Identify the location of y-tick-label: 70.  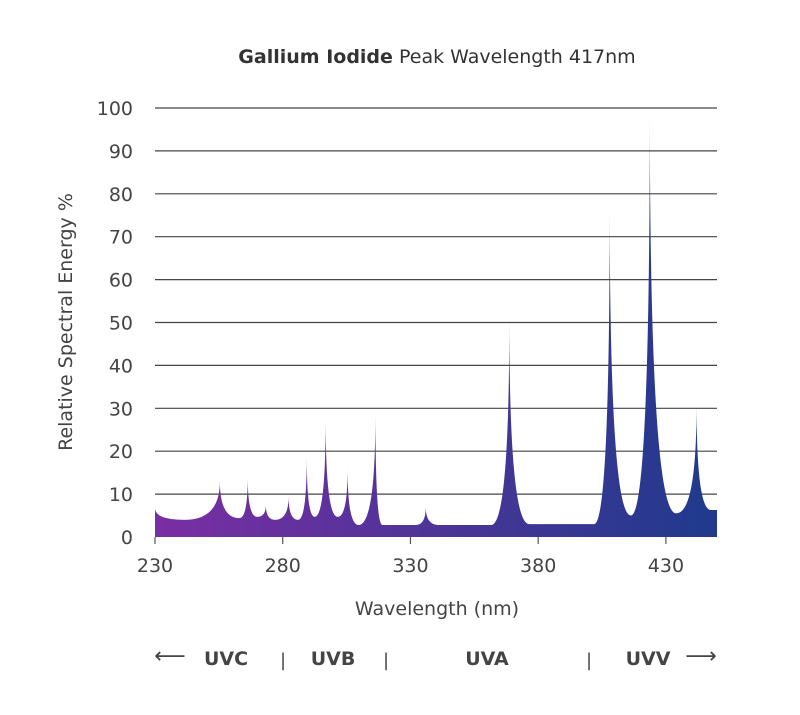
(121, 238).